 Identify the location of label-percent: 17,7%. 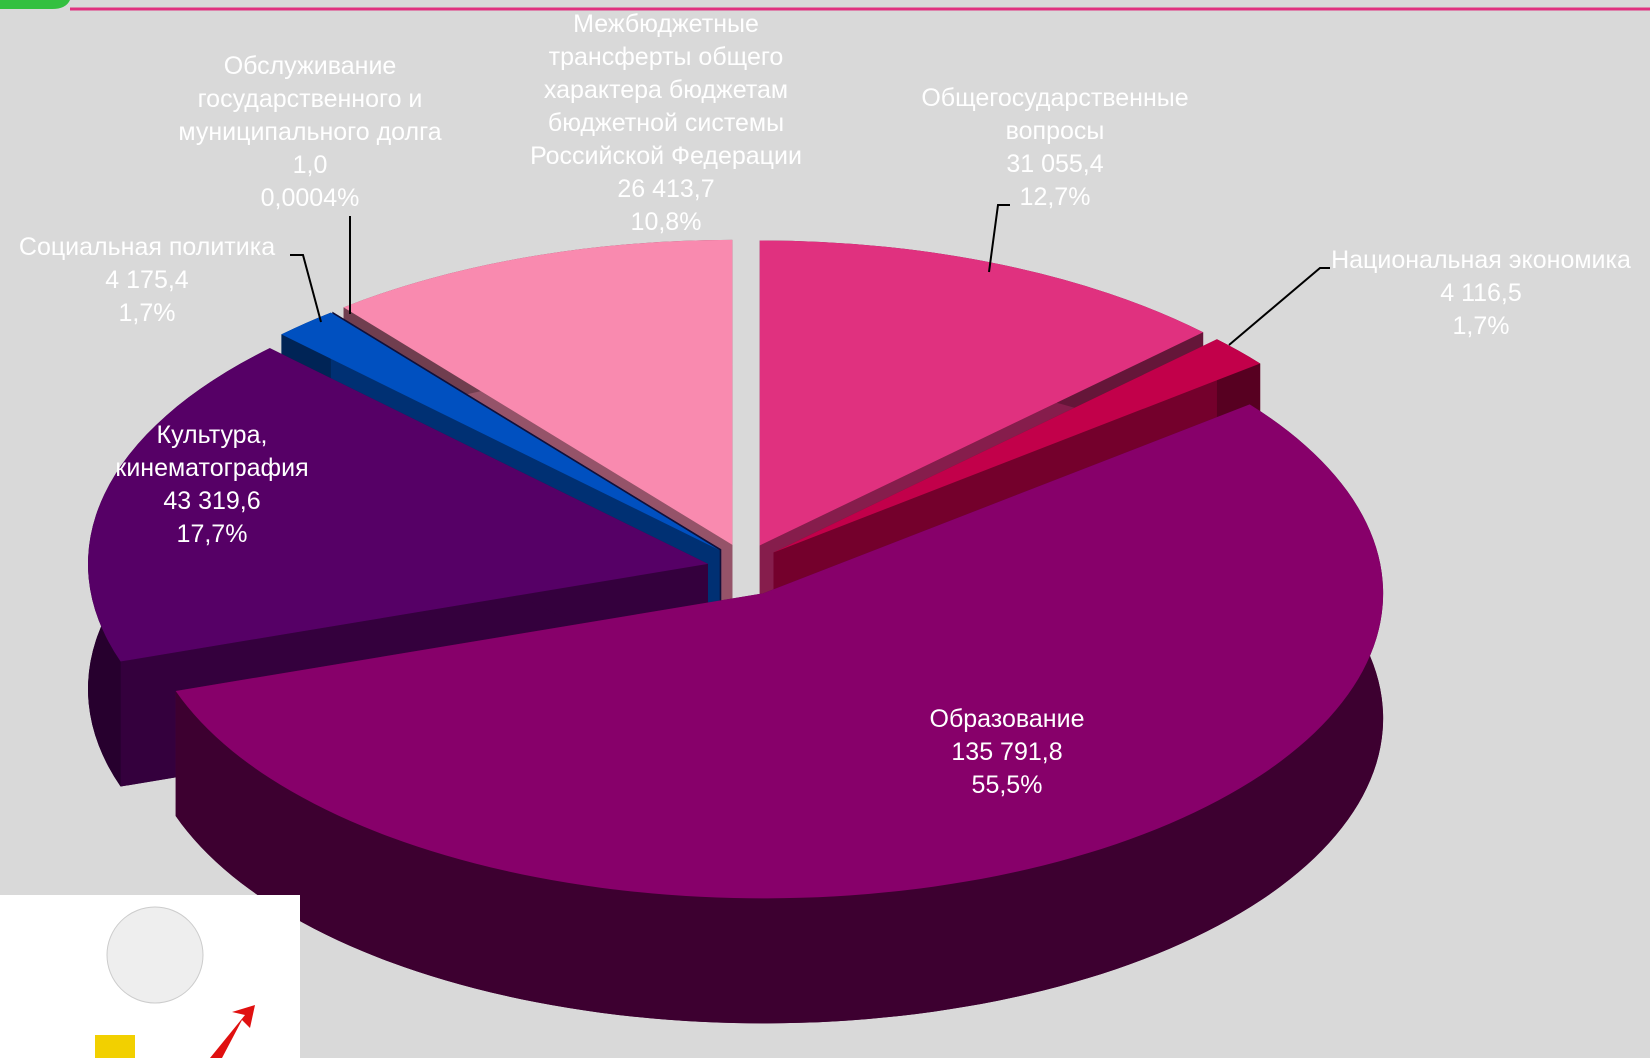
(212, 534).